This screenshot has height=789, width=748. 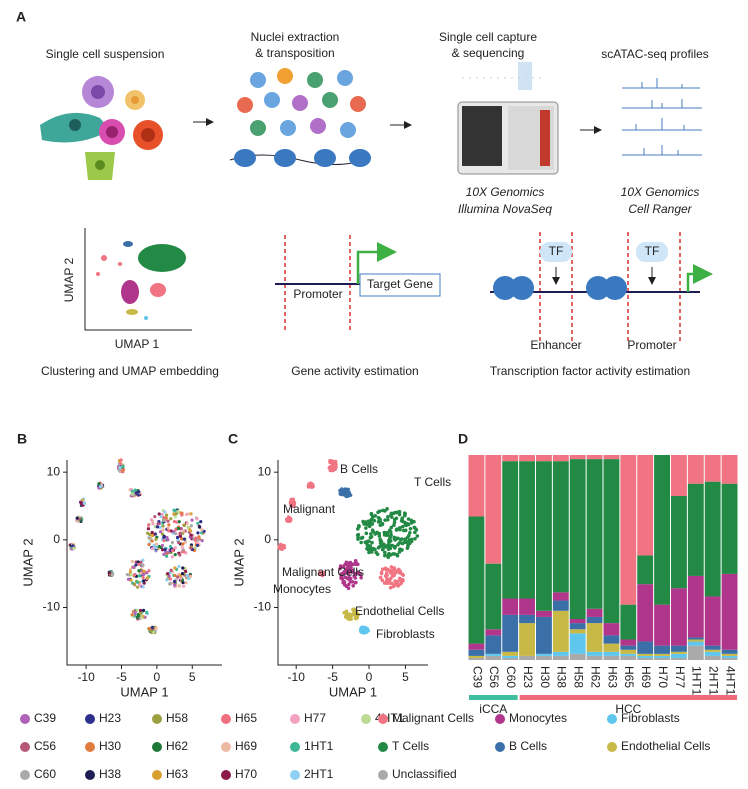 I want to click on region-label: Promoter, so click(x=651, y=345).